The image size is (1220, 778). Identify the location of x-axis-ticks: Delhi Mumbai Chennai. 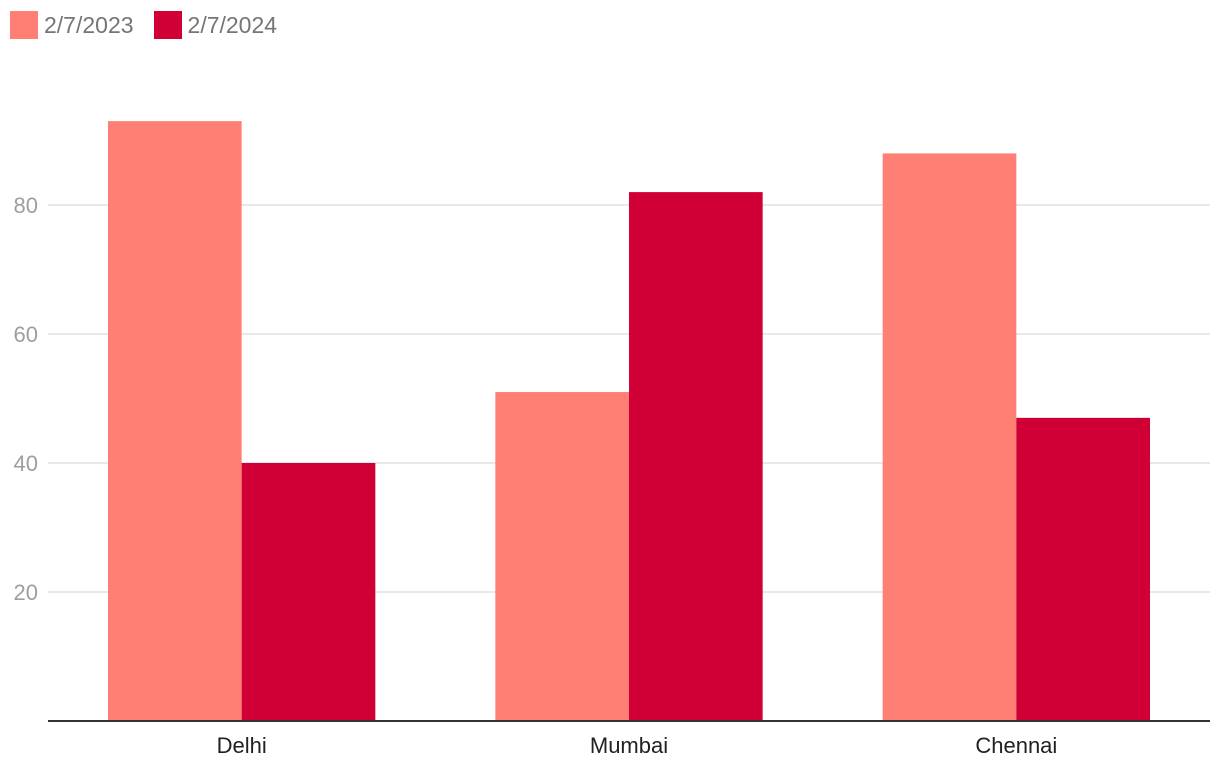
(637, 745).